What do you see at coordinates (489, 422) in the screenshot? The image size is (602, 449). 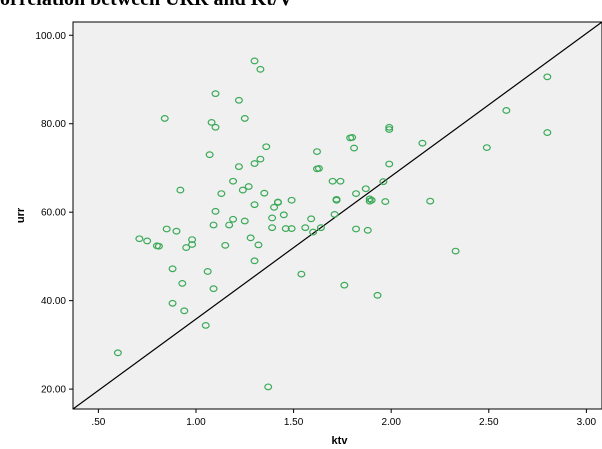 I see `x-tick-label: 2.50` at bounding box center [489, 422].